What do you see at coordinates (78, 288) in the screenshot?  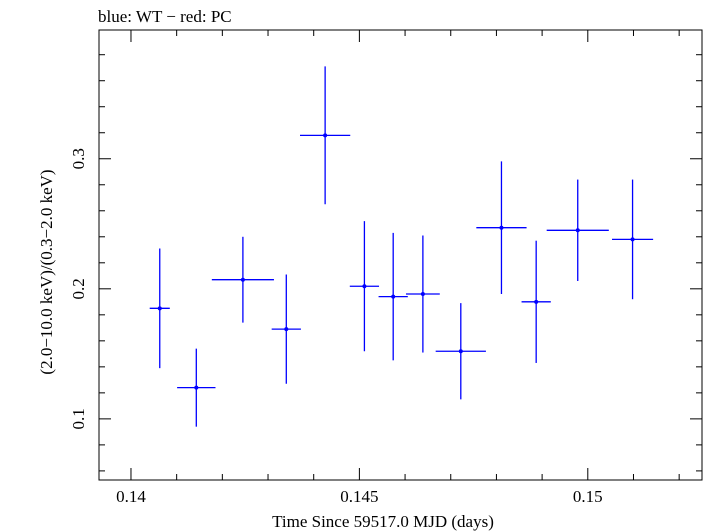 I see `y-tick-label: 0.2` at bounding box center [78, 288].